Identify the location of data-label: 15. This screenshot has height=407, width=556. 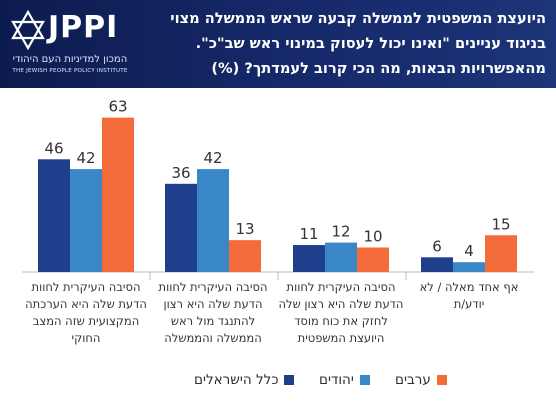
(500, 224).